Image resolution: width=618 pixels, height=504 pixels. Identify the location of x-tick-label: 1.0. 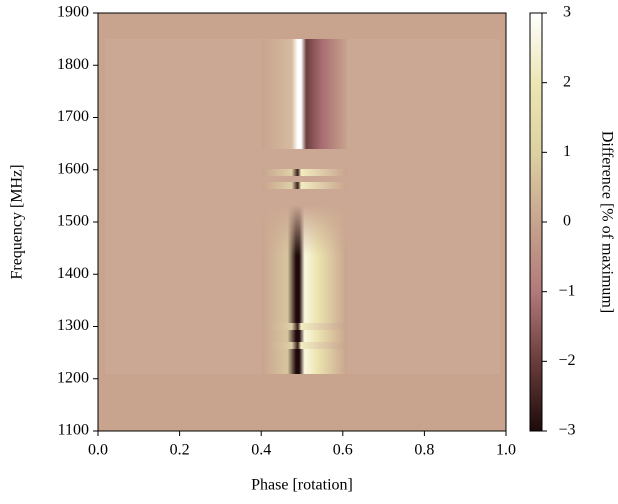
(506, 450).